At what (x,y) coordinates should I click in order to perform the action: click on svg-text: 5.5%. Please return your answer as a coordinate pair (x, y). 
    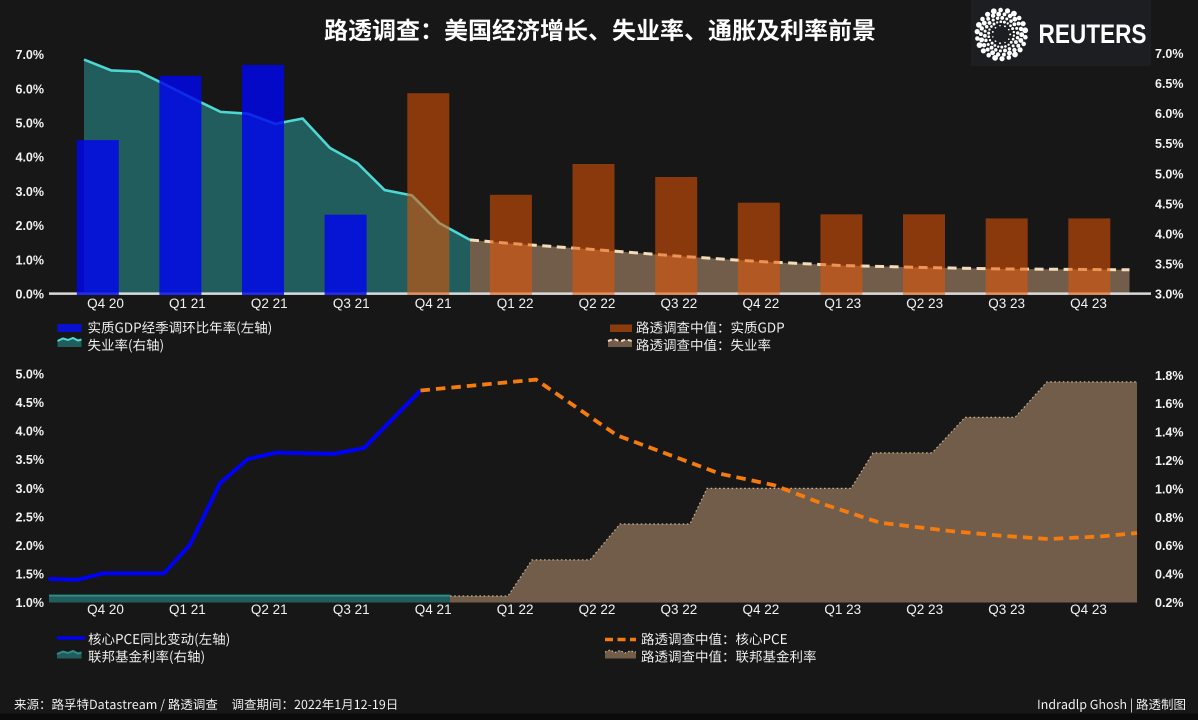
    Looking at the image, I should click on (1169, 144).